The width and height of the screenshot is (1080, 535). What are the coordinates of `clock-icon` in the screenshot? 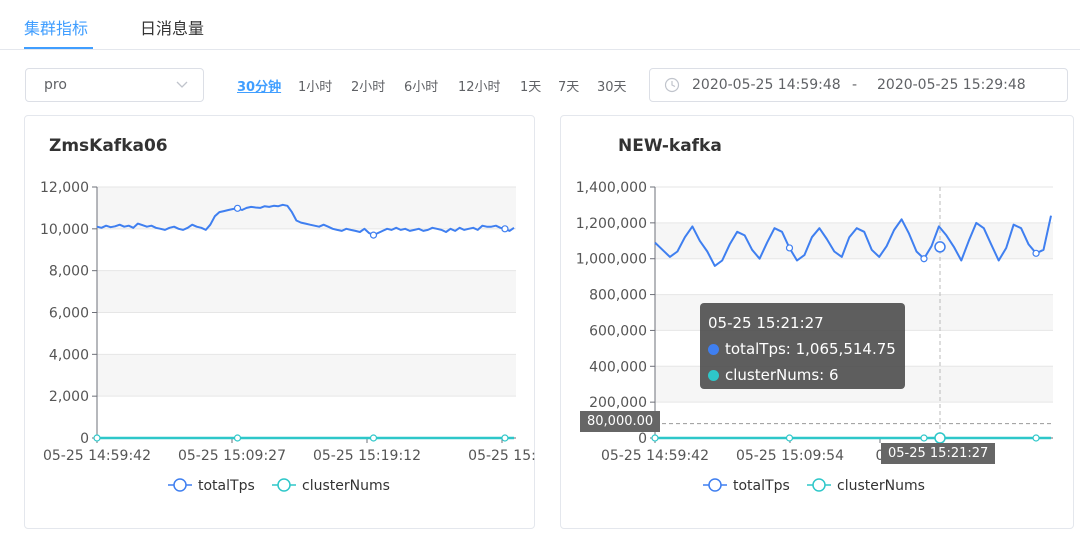 It's located at (672, 85).